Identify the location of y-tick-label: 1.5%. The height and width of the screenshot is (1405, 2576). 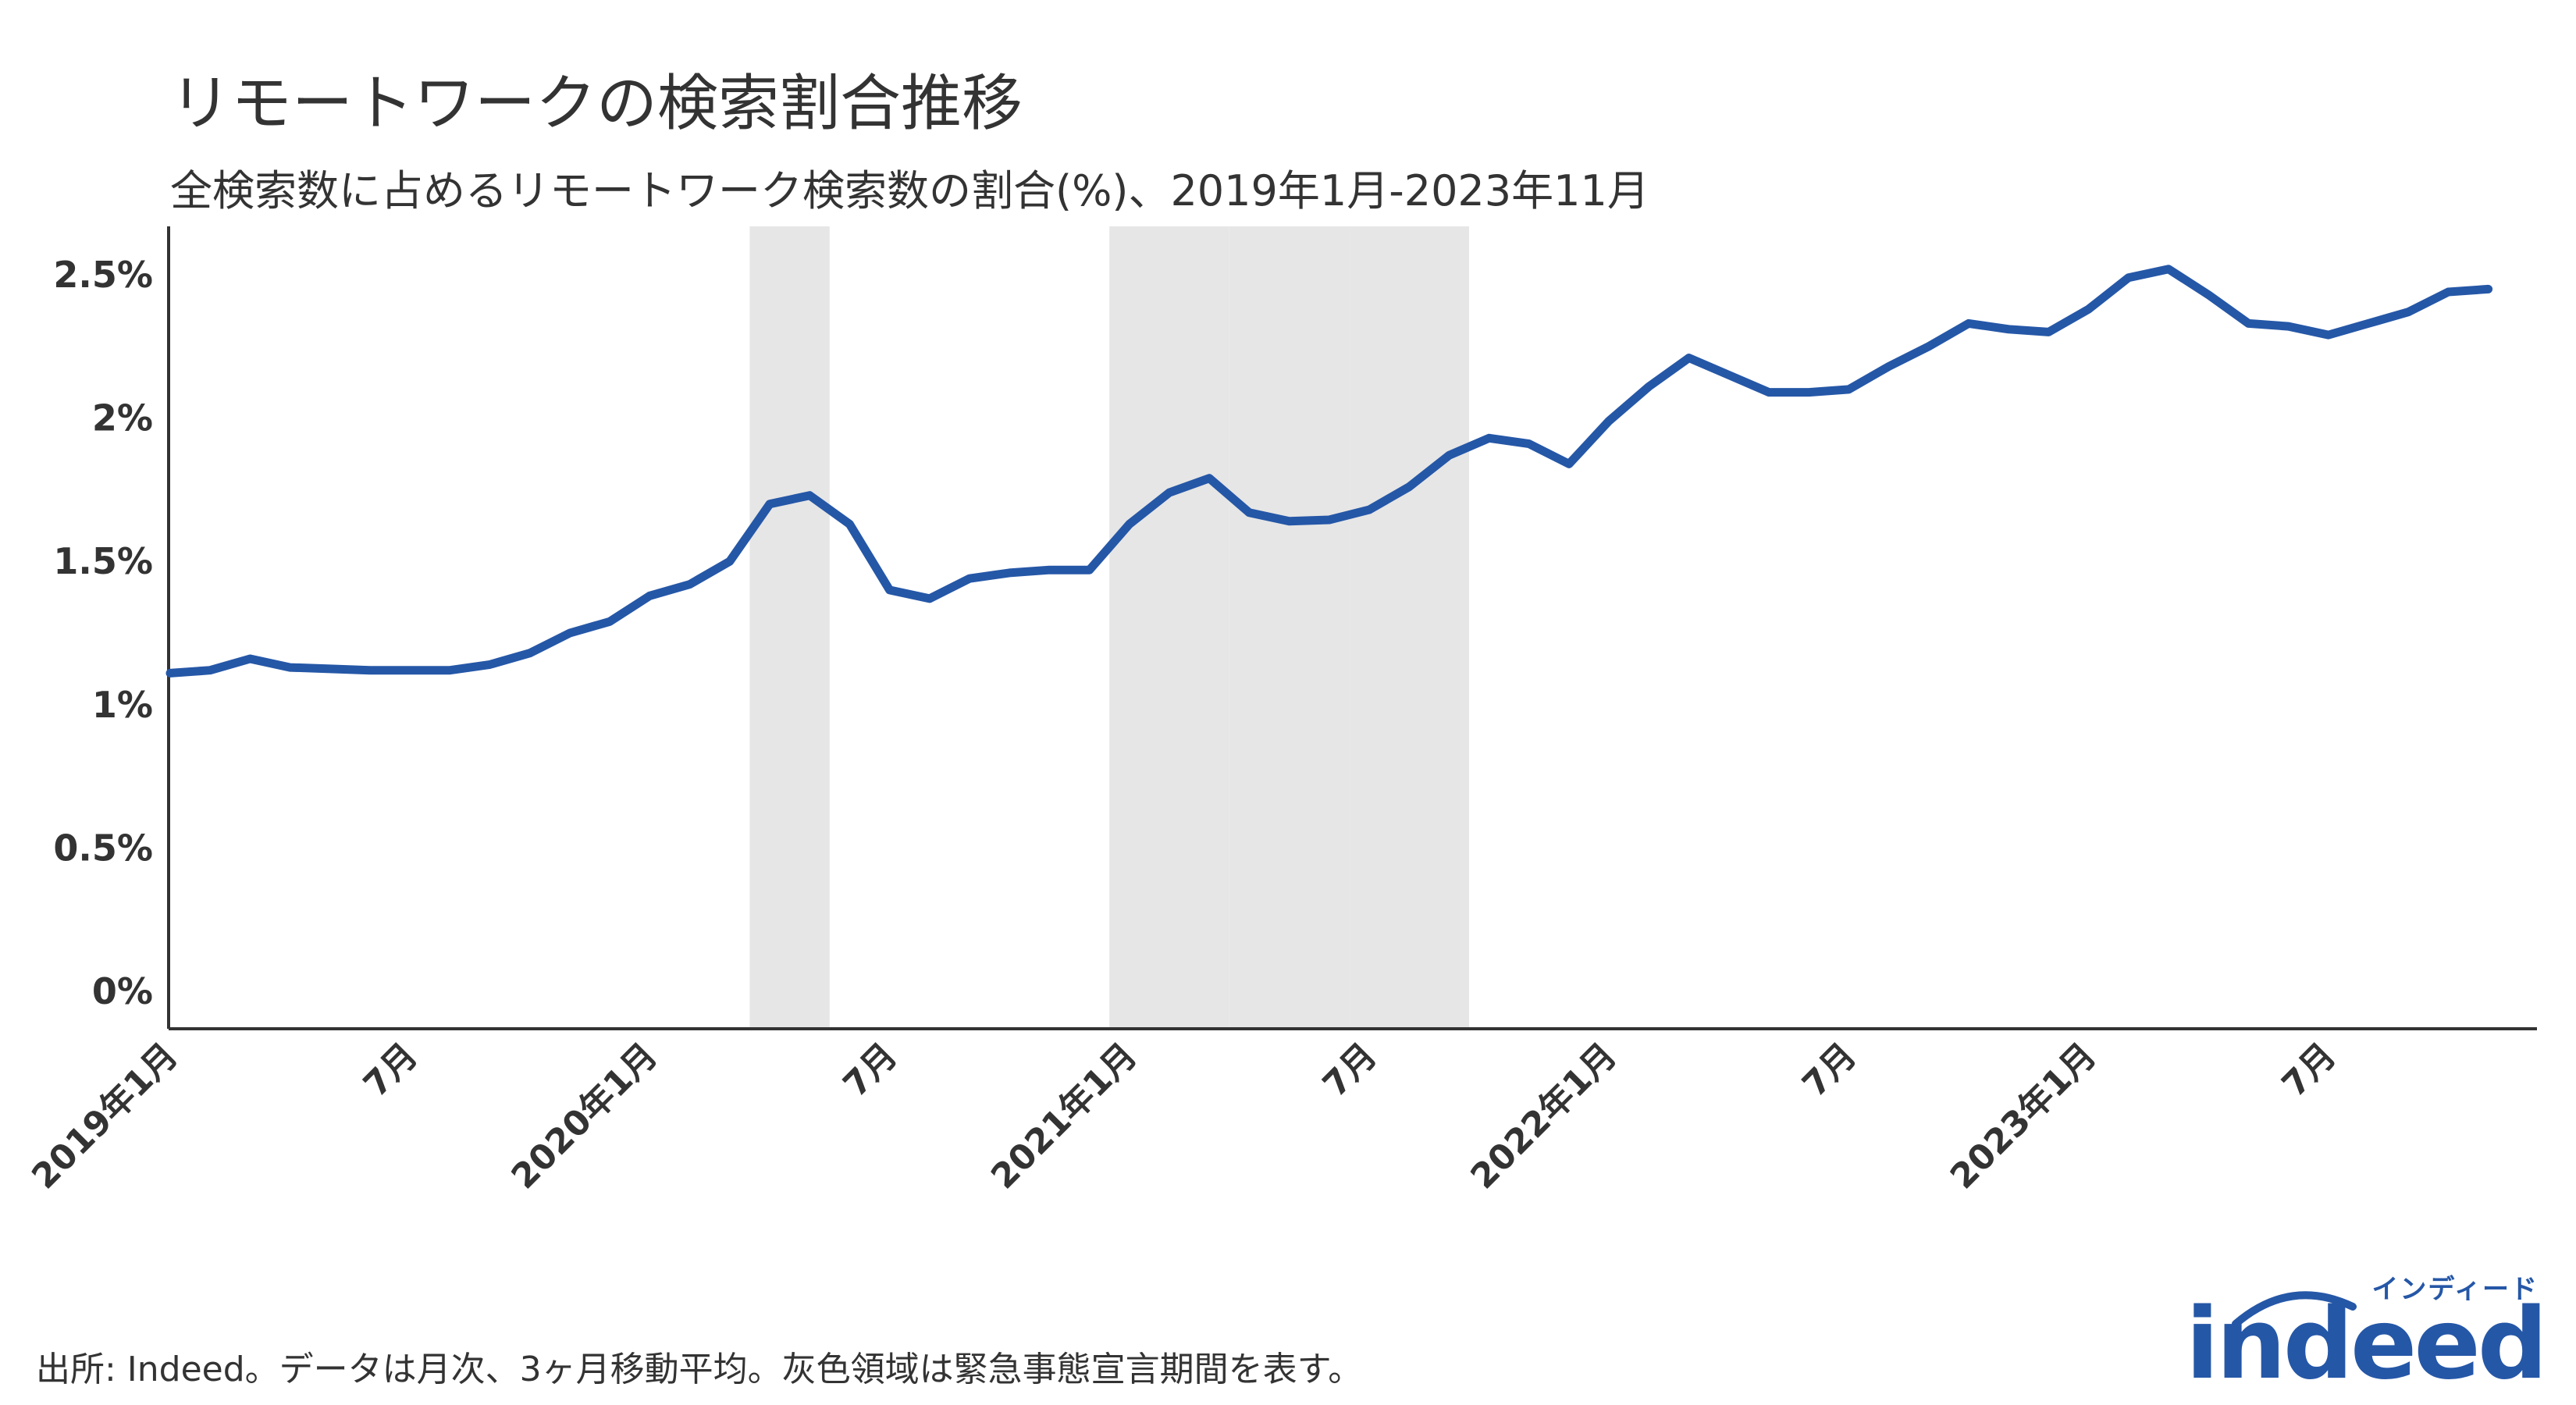
(103, 561).